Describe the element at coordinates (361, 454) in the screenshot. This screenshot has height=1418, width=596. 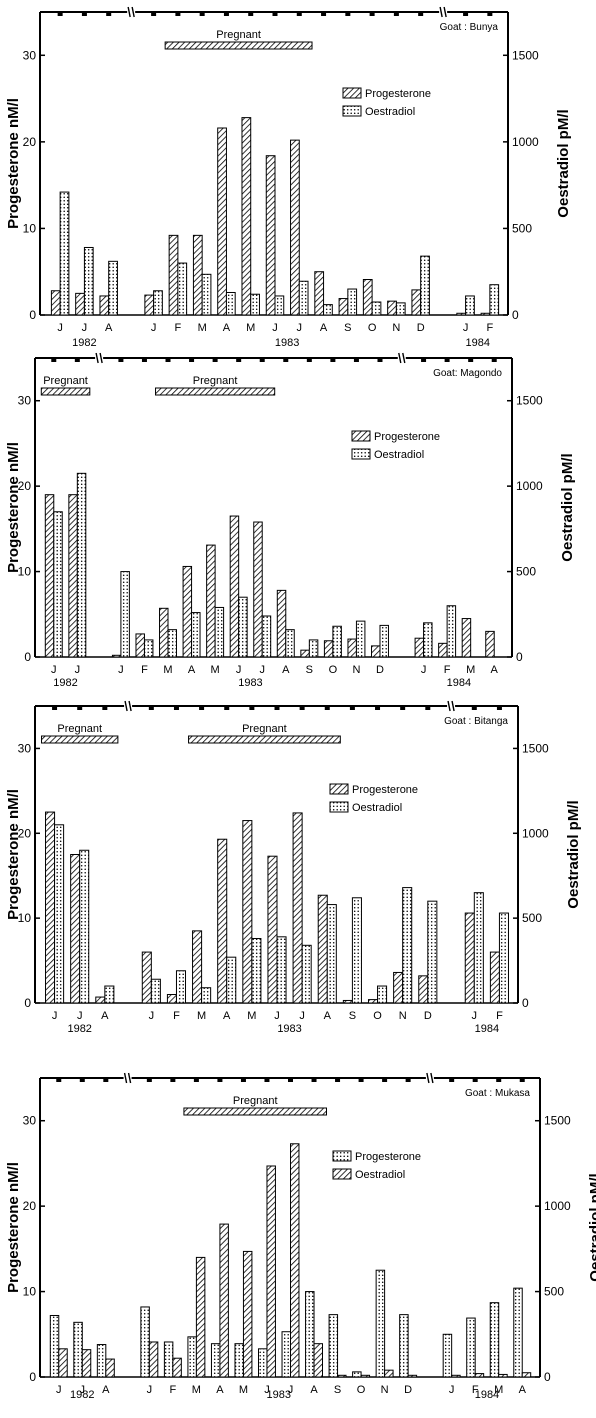
I see `legend-swatch-oestradiol` at that location.